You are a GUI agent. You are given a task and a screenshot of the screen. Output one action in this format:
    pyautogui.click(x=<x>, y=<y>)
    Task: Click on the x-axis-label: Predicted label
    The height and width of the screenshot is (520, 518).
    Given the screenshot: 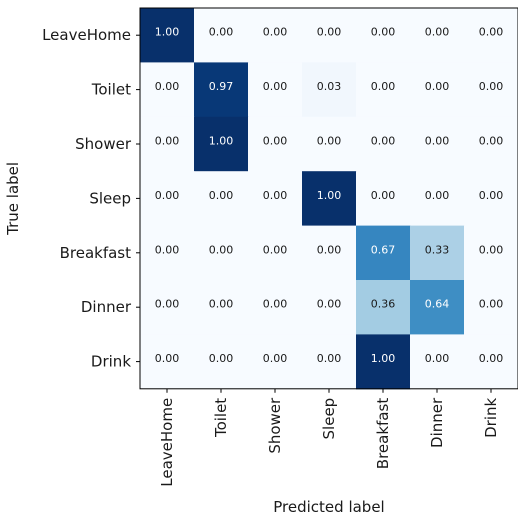 What is the action you would take?
    pyautogui.click(x=328, y=507)
    